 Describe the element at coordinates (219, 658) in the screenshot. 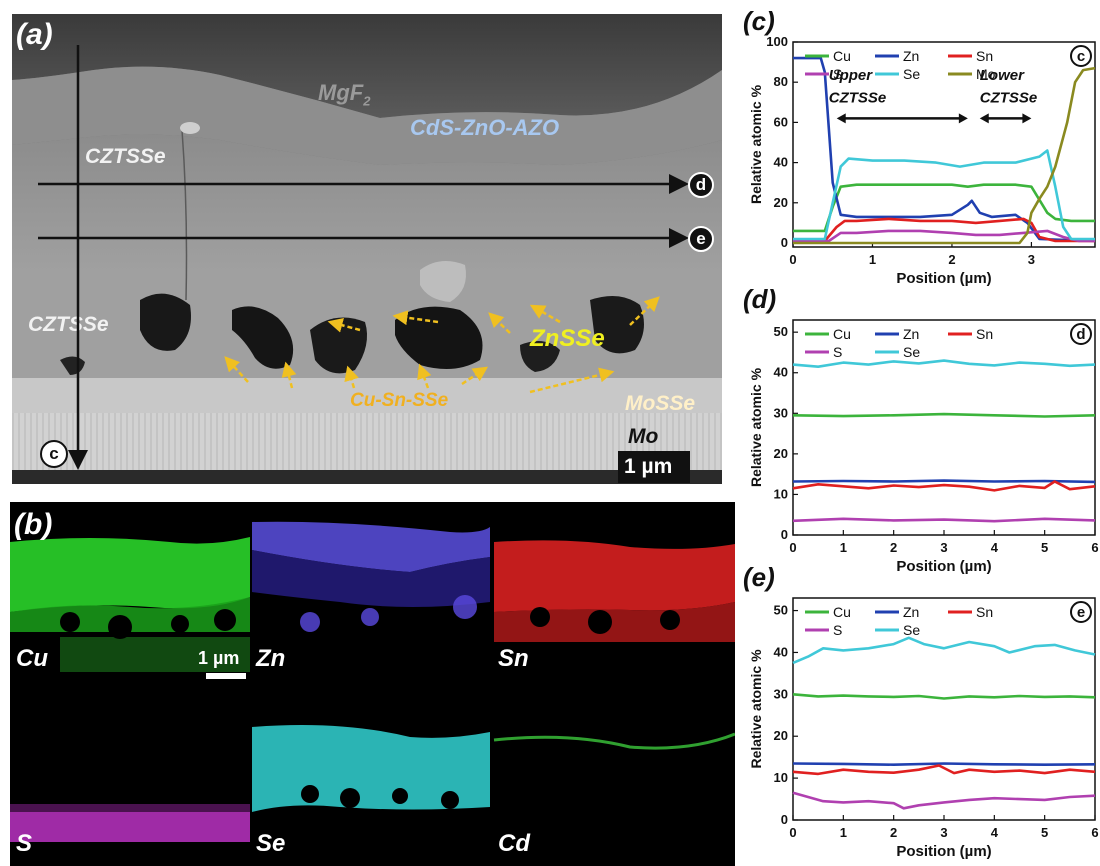

I see `scale-bar-b-label: 1 µm` at that location.